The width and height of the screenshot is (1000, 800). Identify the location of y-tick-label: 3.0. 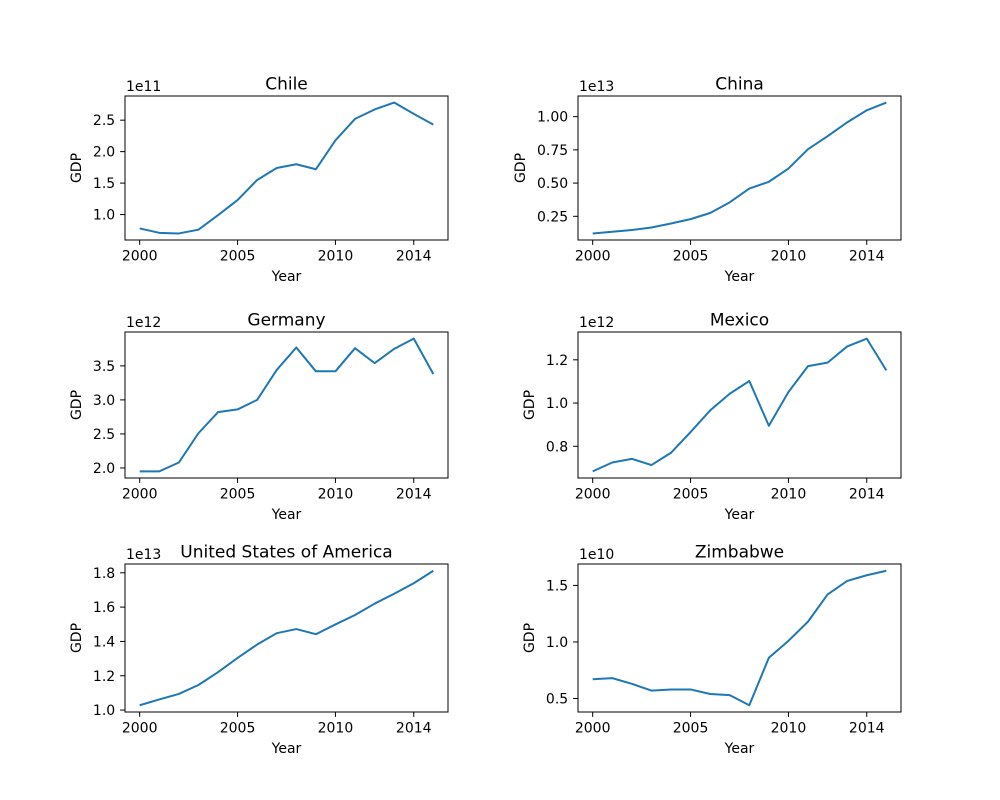
(104, 401).